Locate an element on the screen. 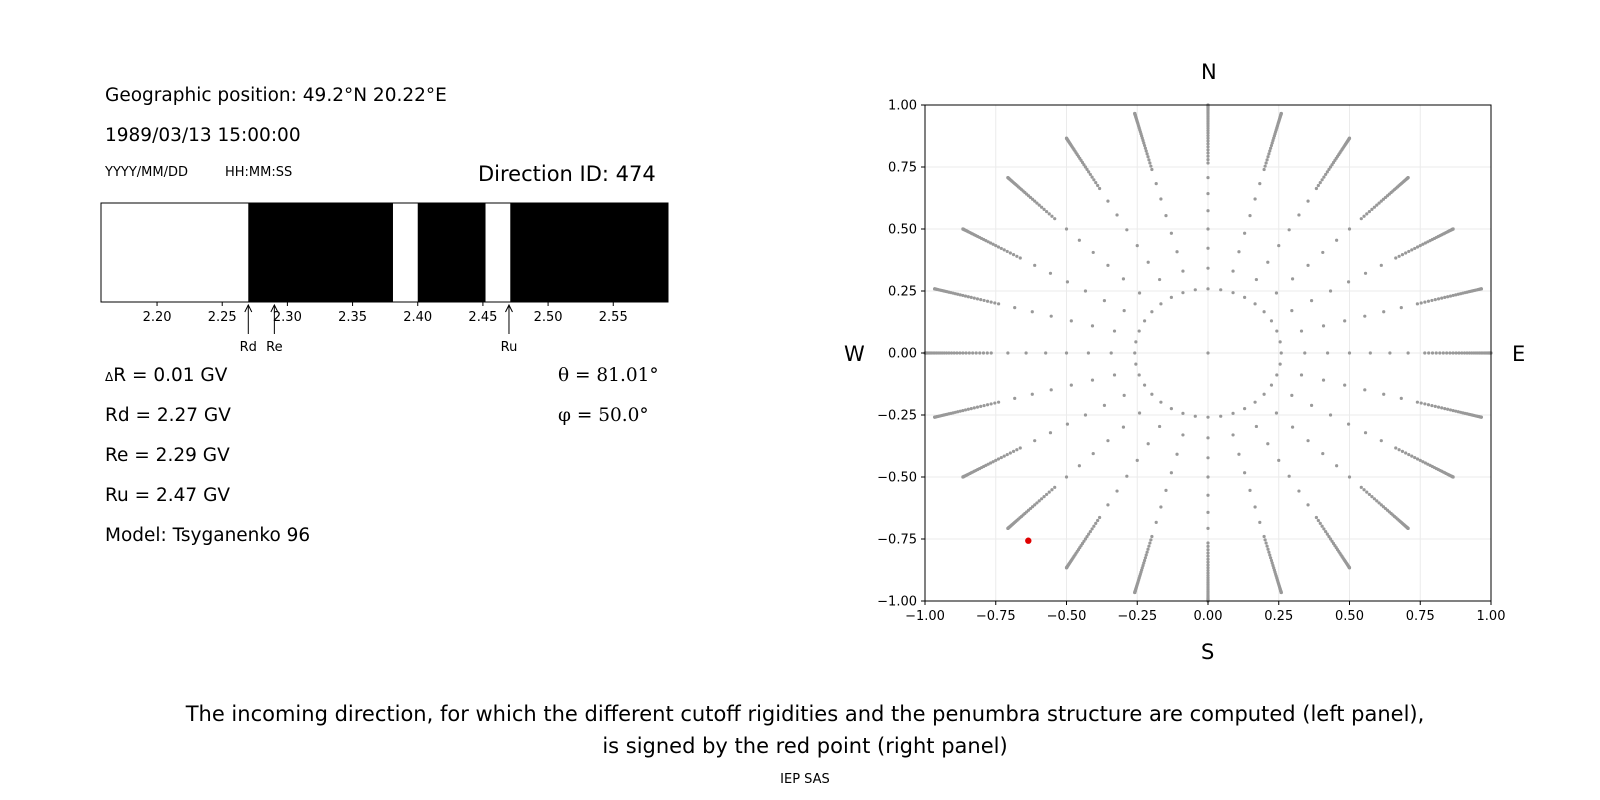 This screenshot has width=1600, height=800. time-format-label: HH:MM:SS is located at coordinates (259, 172).